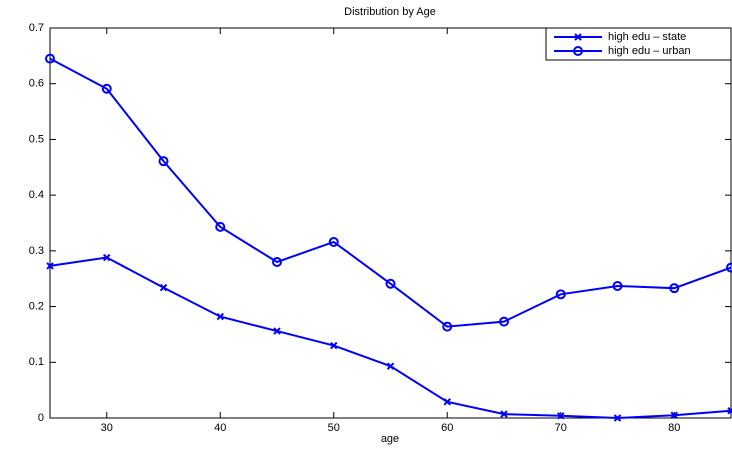 This screenshot has height=451, width=732. What do you see at coordinates (561, 428) in the screenshot?
I see `x-tick-label: 70` at bounding box center [561, 428].